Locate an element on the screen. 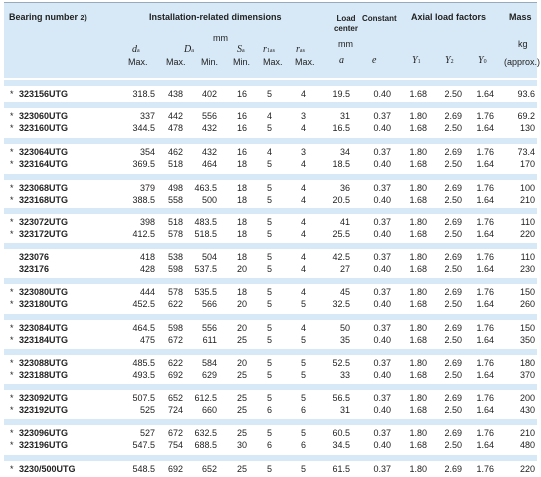 The image size is (541, 477). cell-load-center: 34.5 is located at coordinates (341, 445).